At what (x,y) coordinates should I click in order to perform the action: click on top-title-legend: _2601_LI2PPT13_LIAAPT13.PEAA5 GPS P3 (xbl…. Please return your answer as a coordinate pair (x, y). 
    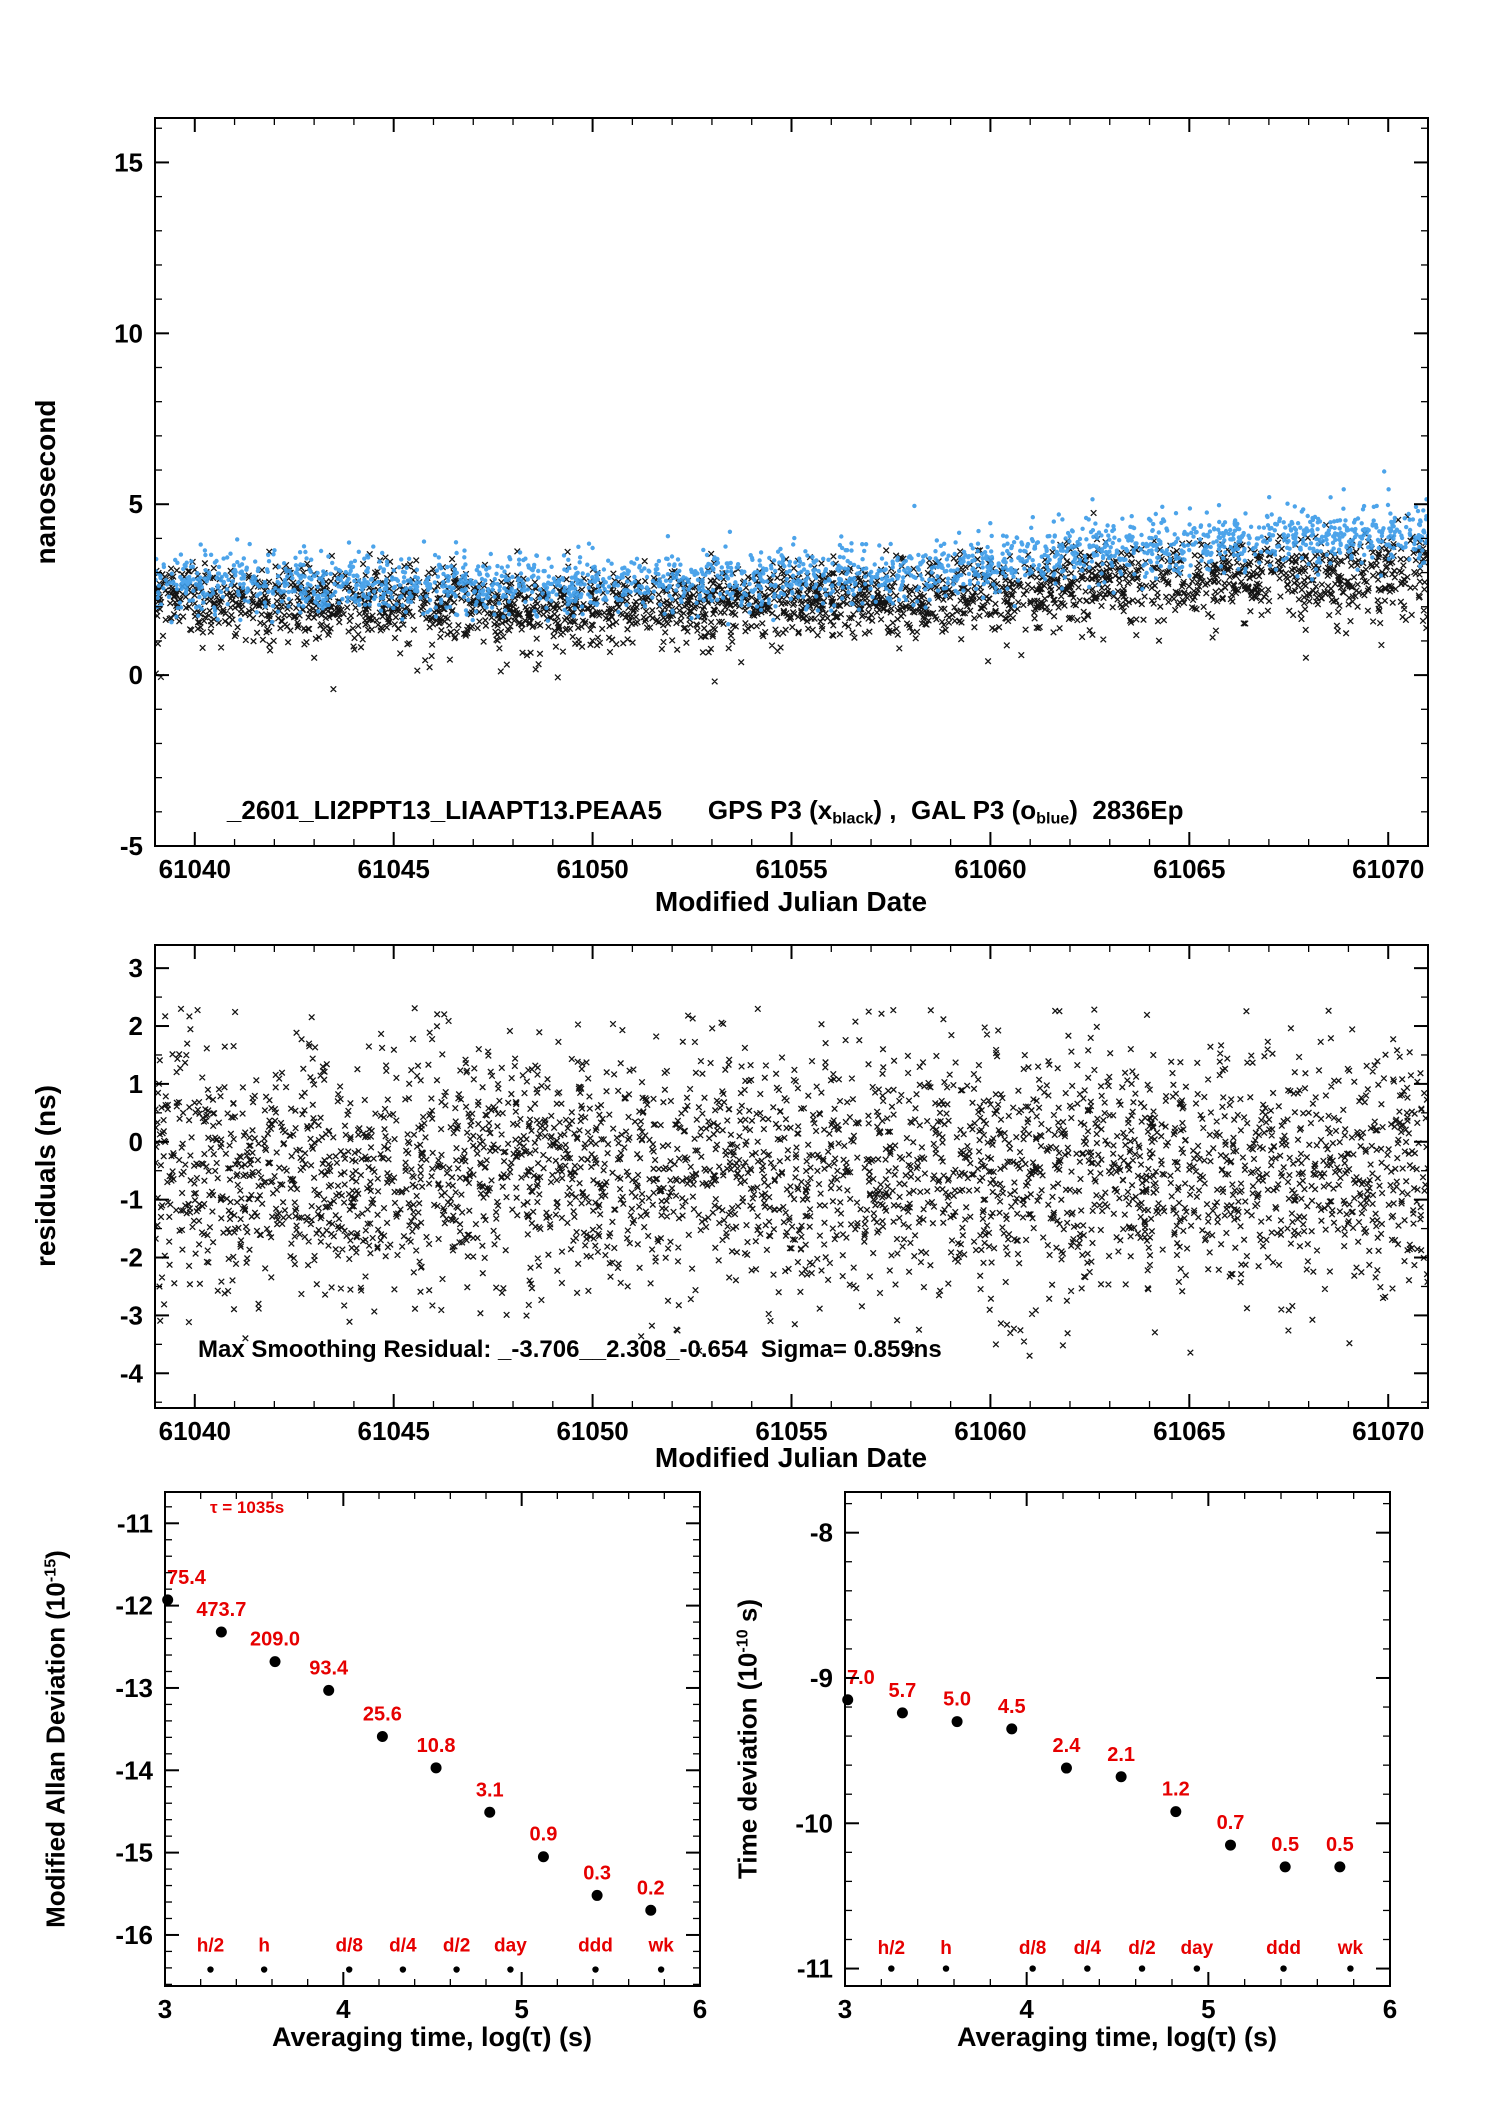
    Looking at the image, I should click on (691, 812).